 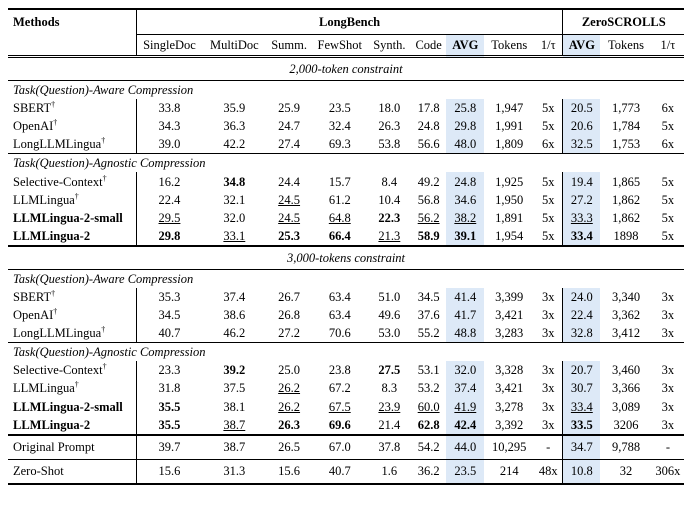 I want to click on table-cell: 38.2, so click(x=465, y=217).